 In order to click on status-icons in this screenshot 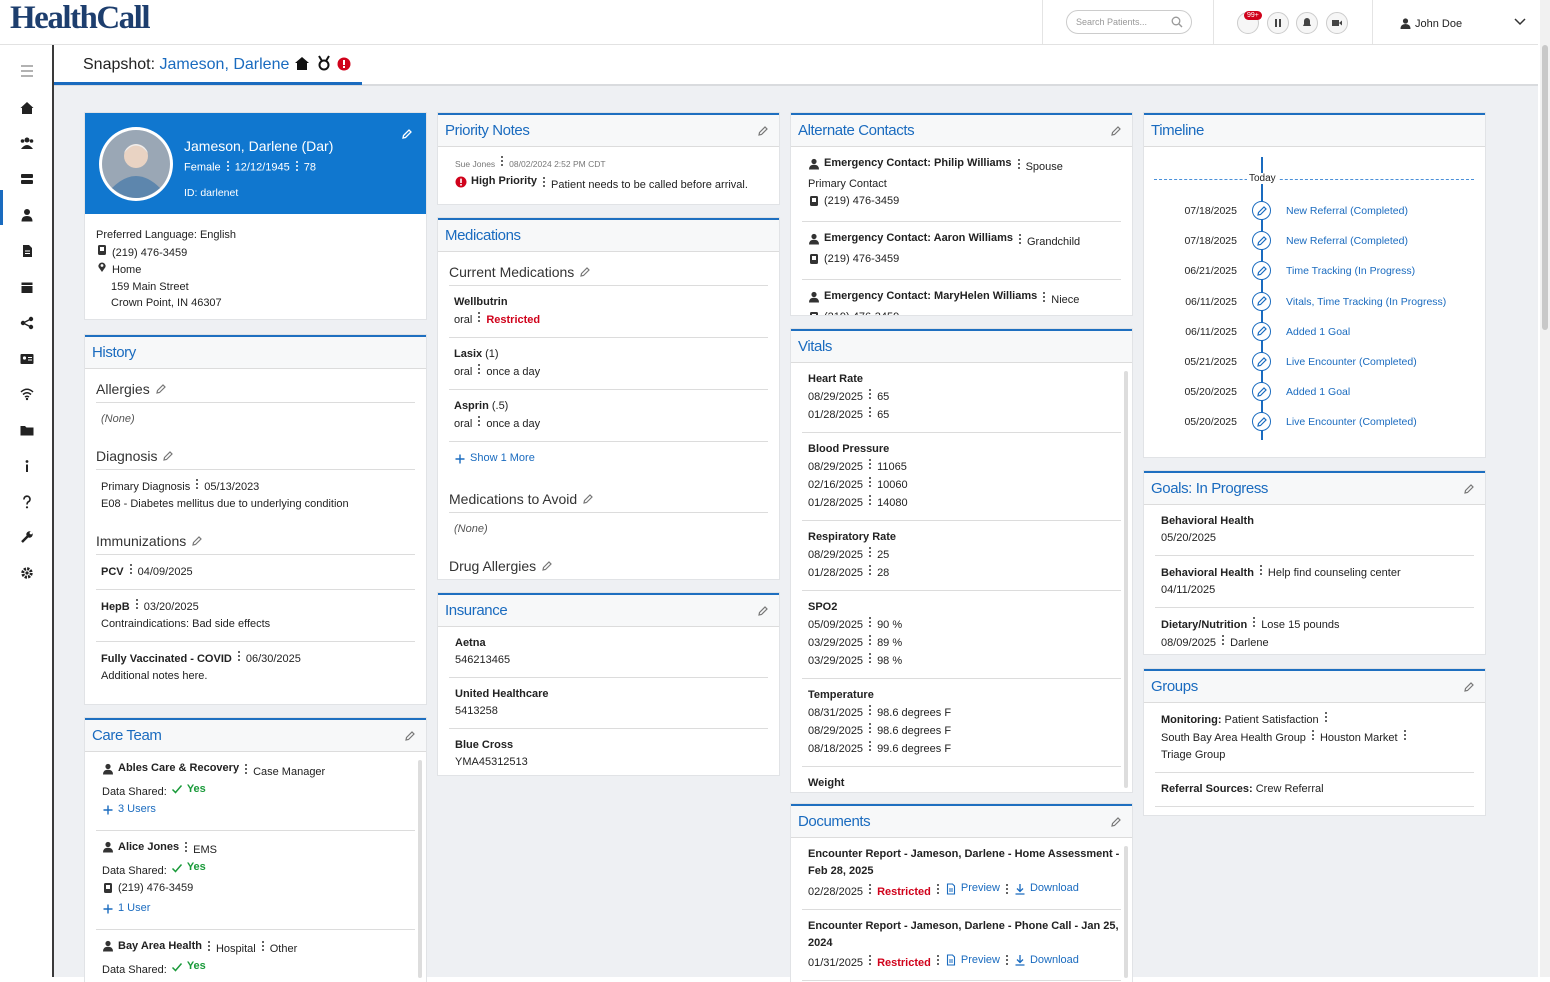, I will do `click(322, 63)`.